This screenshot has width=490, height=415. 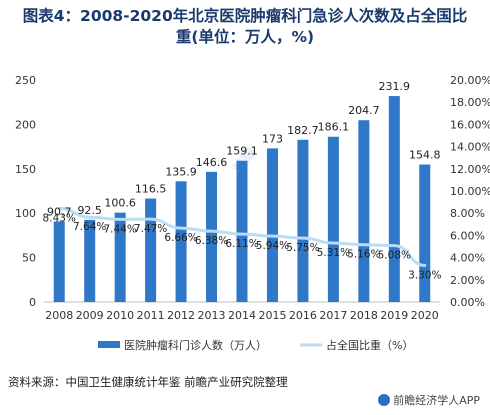 What do you see at coordinates (394, 256) in the screenshot?
I see `line-value-label: 5.08%` at bounding box center [394, 256].